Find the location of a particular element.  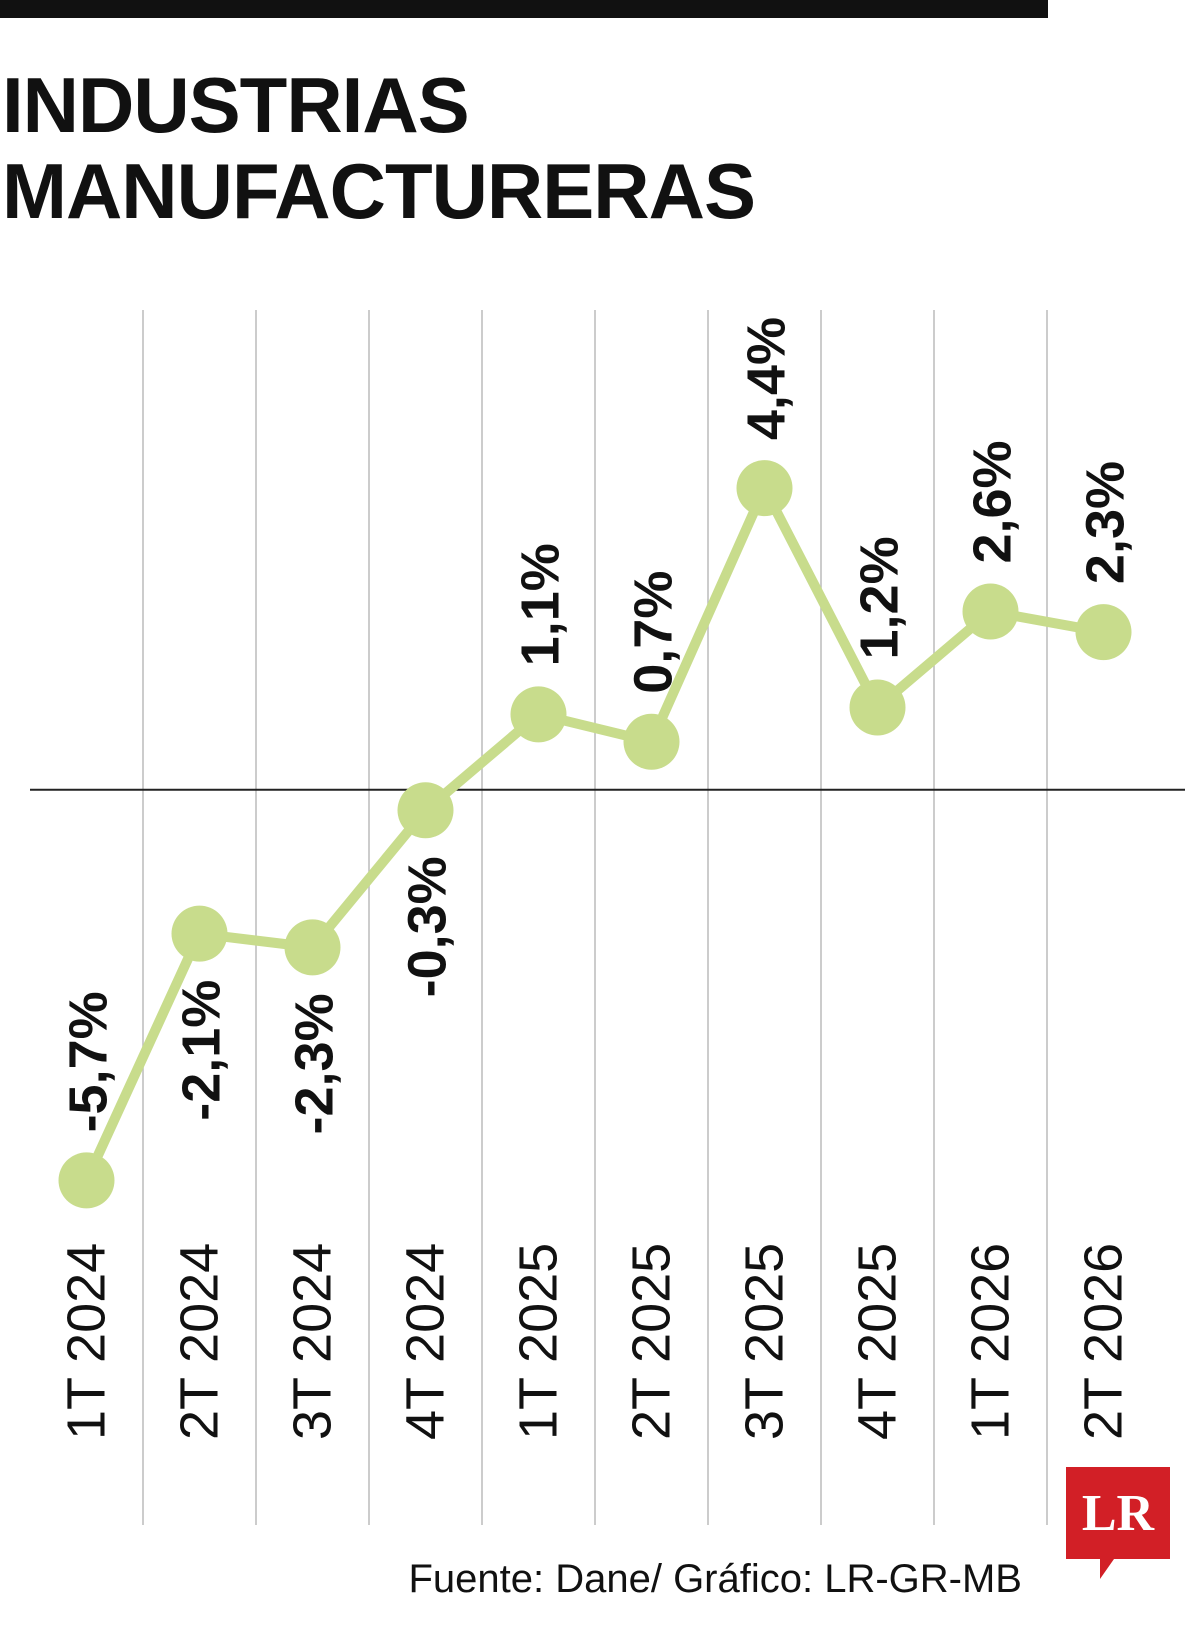

logo-box is located at coordinates (1118, 1523).